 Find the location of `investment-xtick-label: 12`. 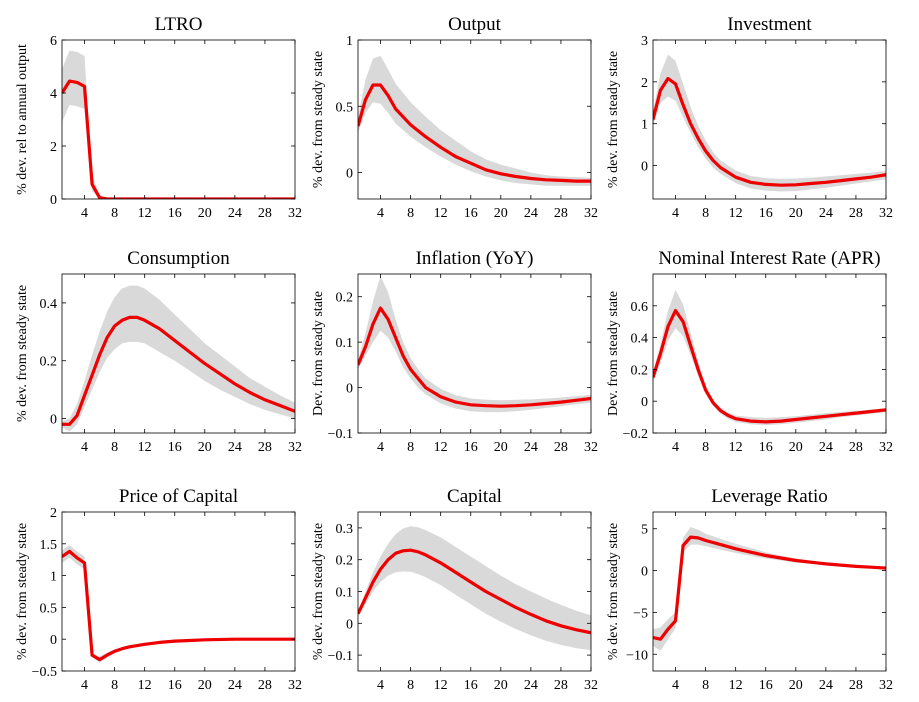

investment-xtick-label: 12 is located at coordinates (736, 213).